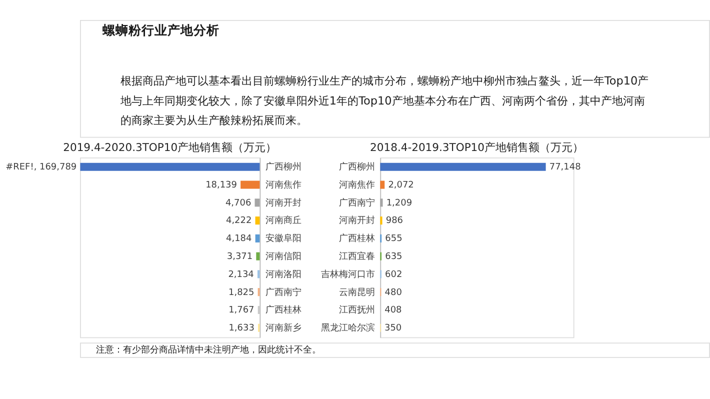 Image resolution: width=710 pixels, height=399 pixels. I want to click on y-tick-label: 江西宜春, so click(357, 256).